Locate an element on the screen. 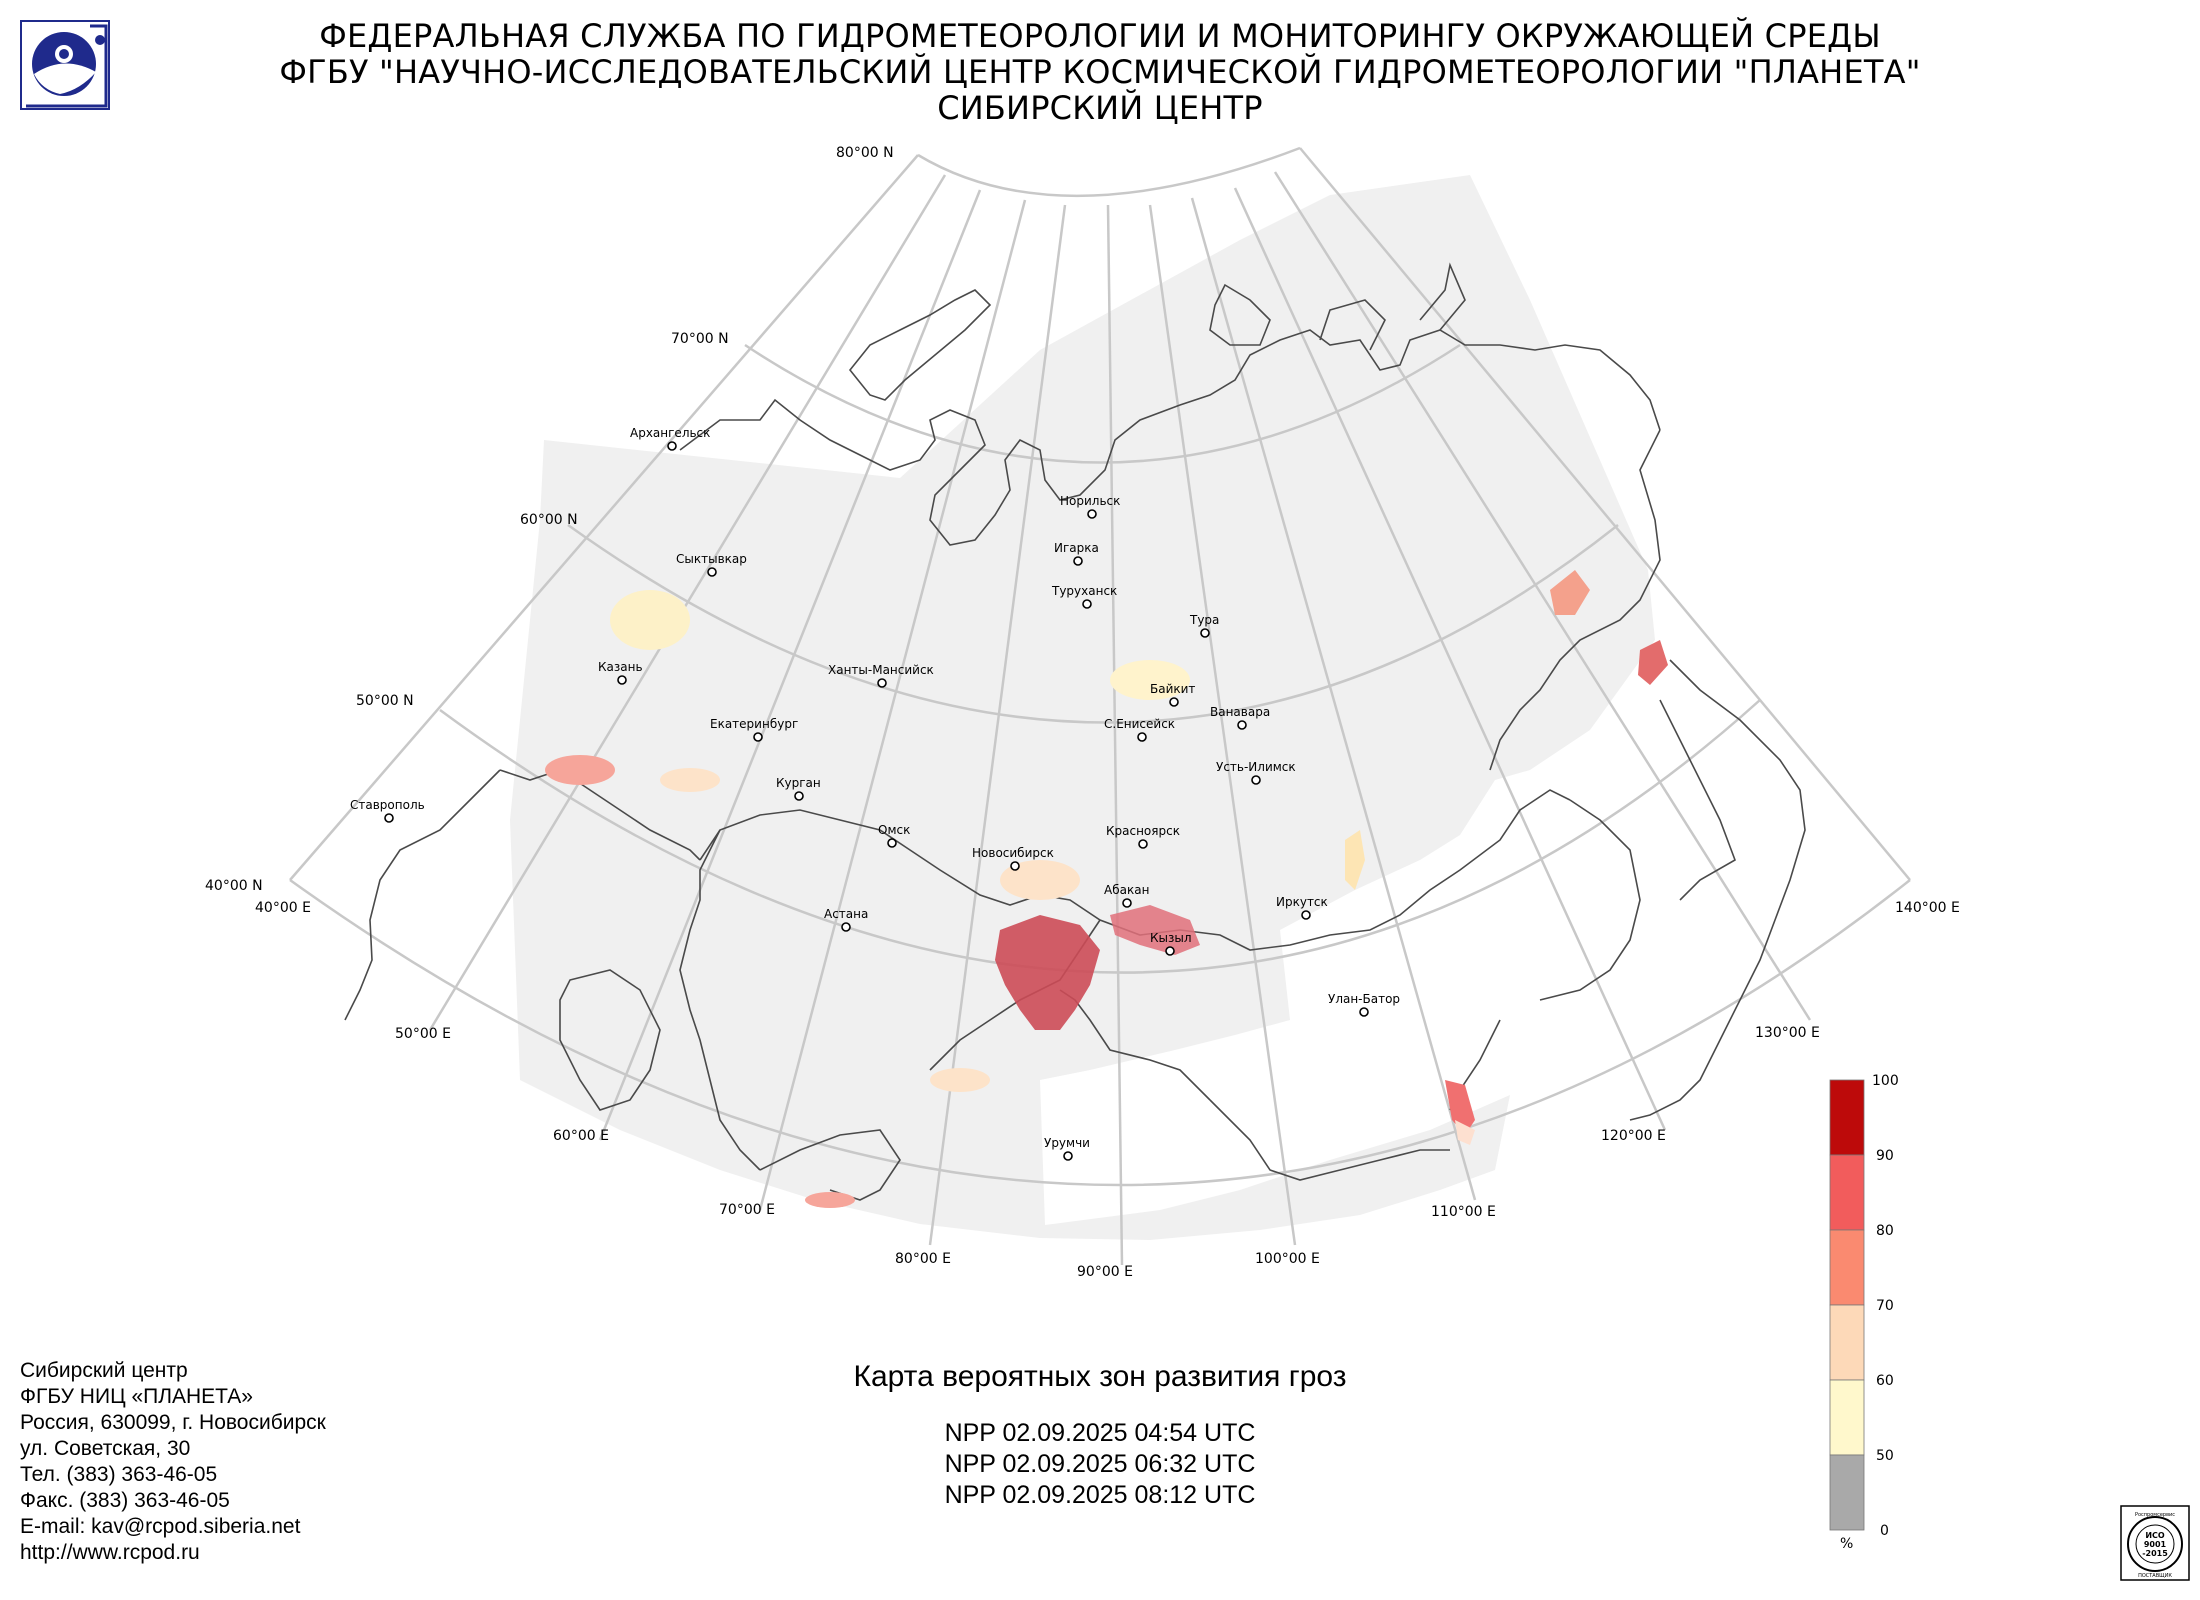 The height and width of the screenshot is (1600, 2200). iso-logo-name: Роспромсервис is located at coordinates (2155, 1515).